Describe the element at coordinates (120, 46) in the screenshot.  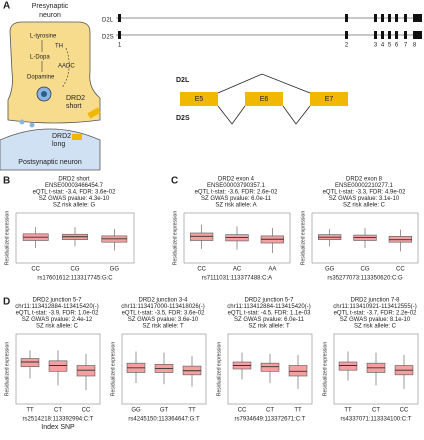
I see `exon-number: 1` at that location.